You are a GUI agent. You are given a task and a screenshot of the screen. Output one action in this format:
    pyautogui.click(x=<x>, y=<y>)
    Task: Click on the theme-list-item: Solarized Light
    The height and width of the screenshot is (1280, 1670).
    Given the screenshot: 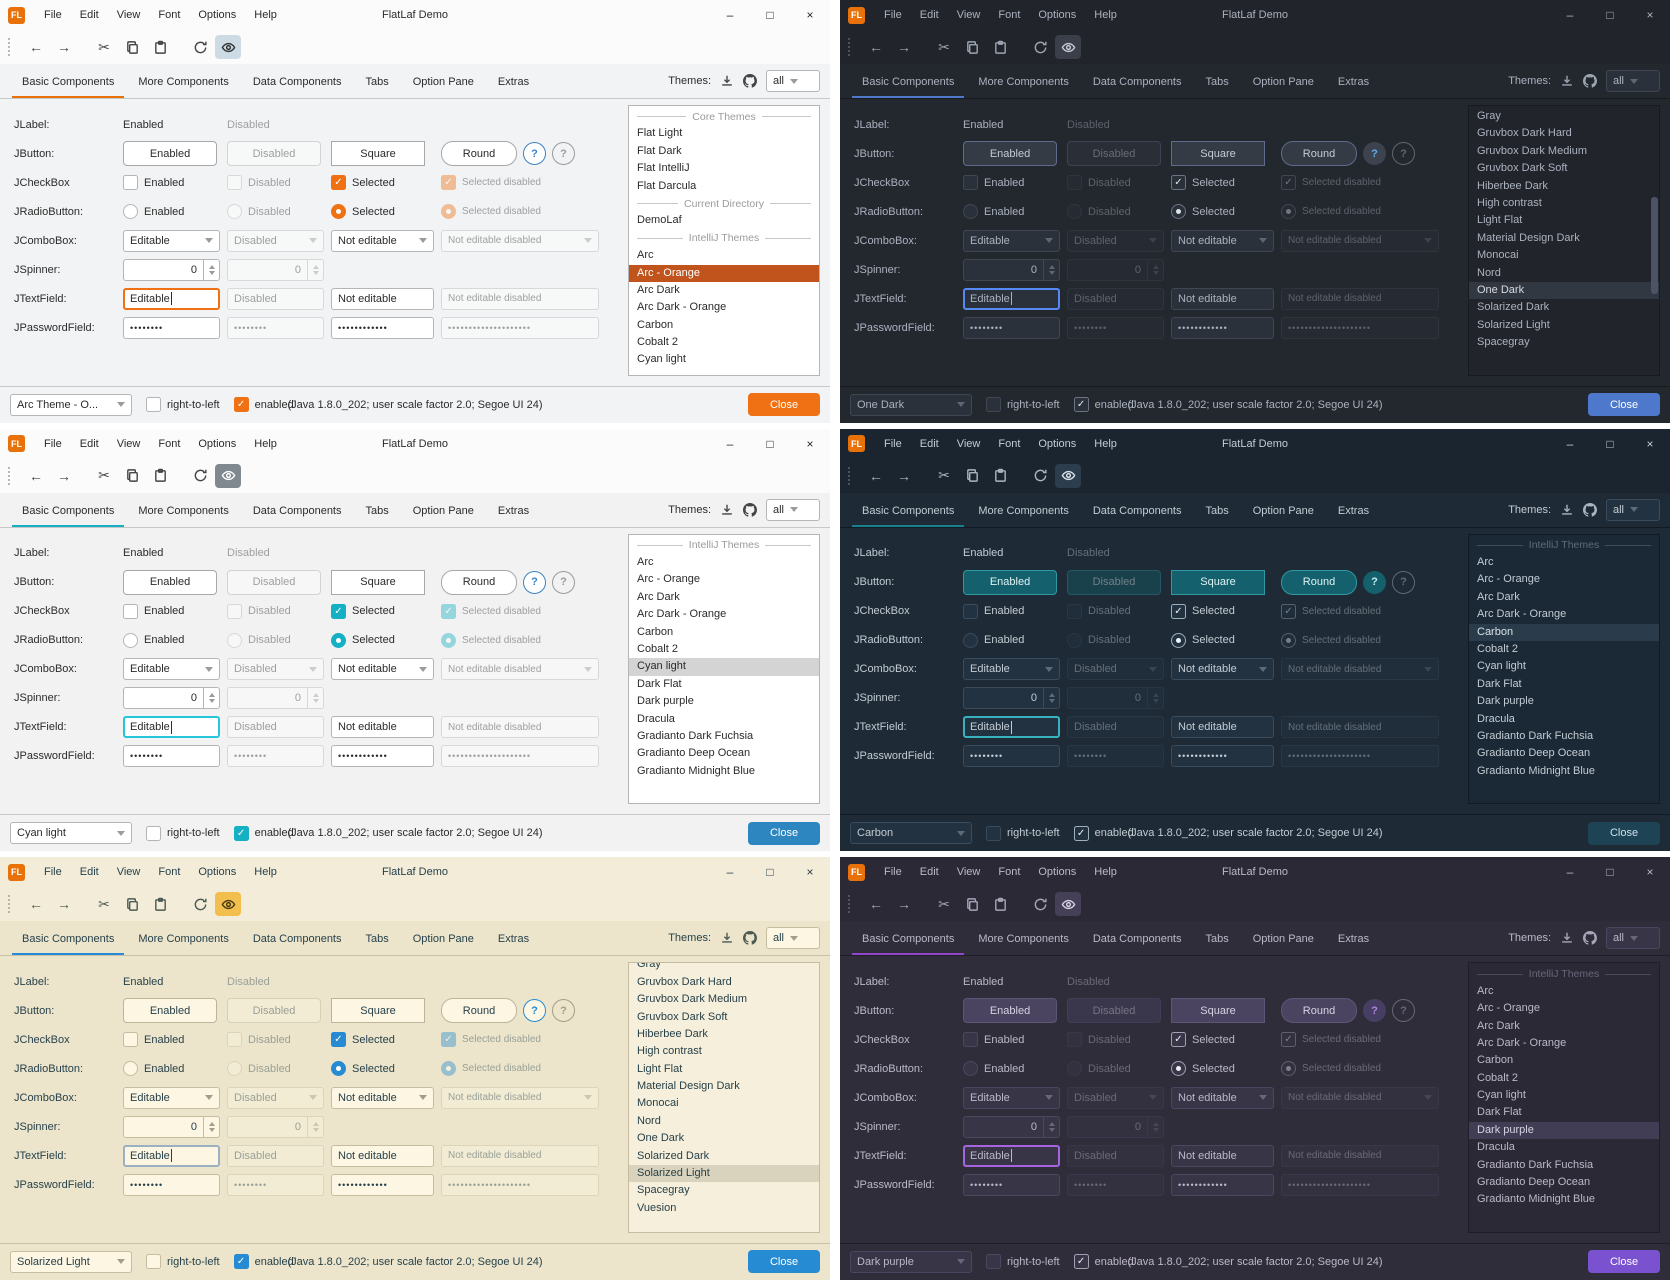 What is the action you would take?
    pyautogui.click(x=1513, y=324)
    